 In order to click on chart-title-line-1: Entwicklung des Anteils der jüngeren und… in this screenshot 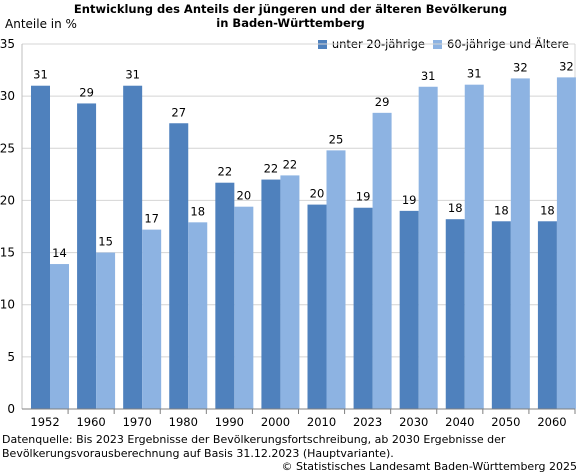, I will do `click(290, 9)`.